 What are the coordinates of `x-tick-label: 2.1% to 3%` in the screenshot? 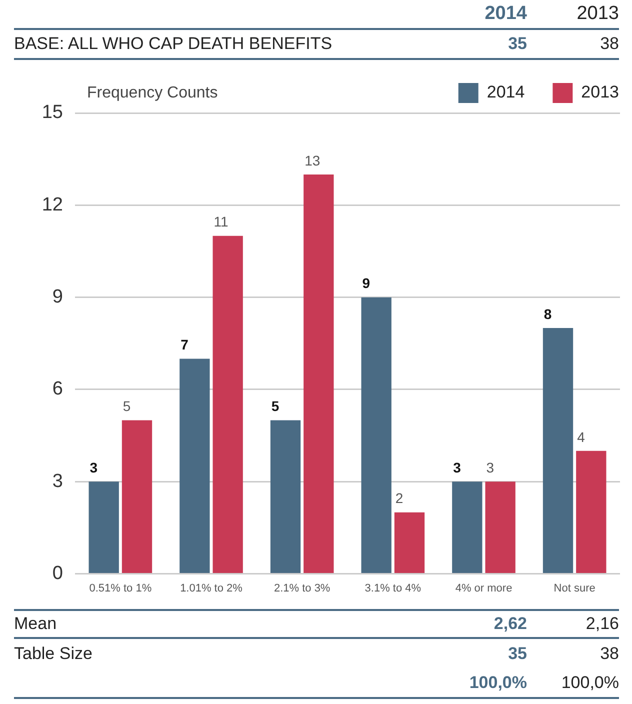 It's located at (302, 588).